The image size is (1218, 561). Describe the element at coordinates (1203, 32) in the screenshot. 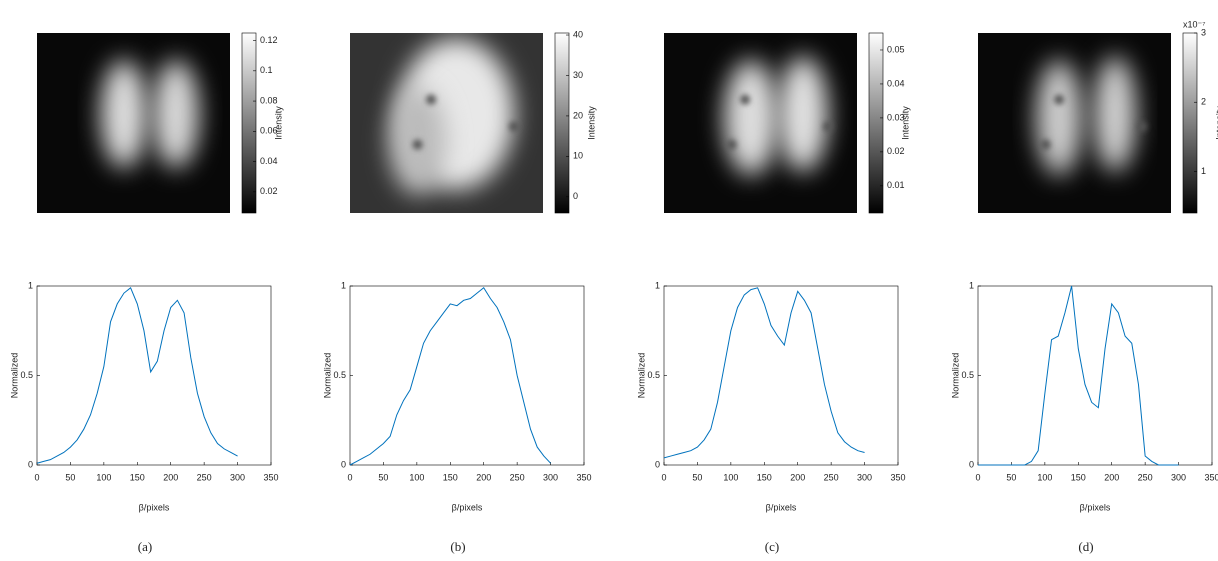

I see `colorbar-tick-label: 3` at that location.